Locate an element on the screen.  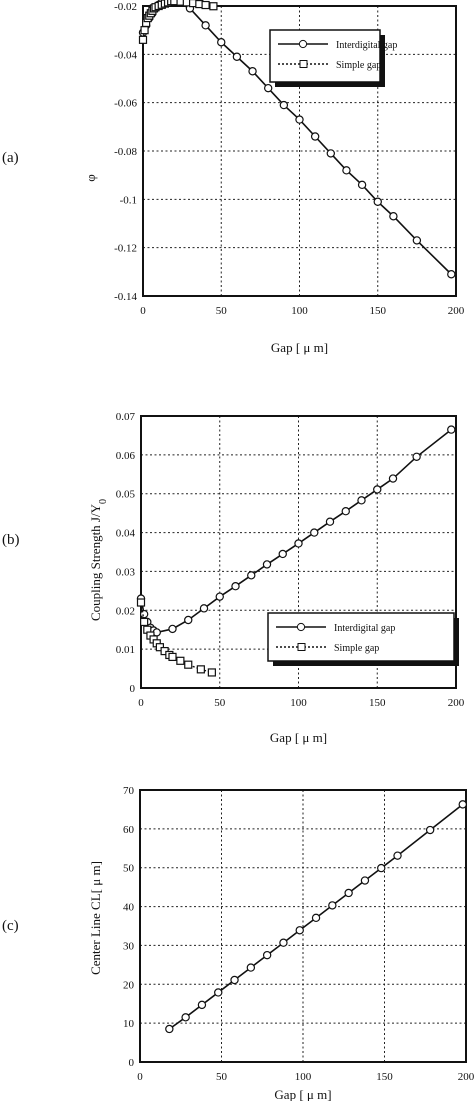
y-axis-label-subscript: 0 is located at coordinates (103, 501).